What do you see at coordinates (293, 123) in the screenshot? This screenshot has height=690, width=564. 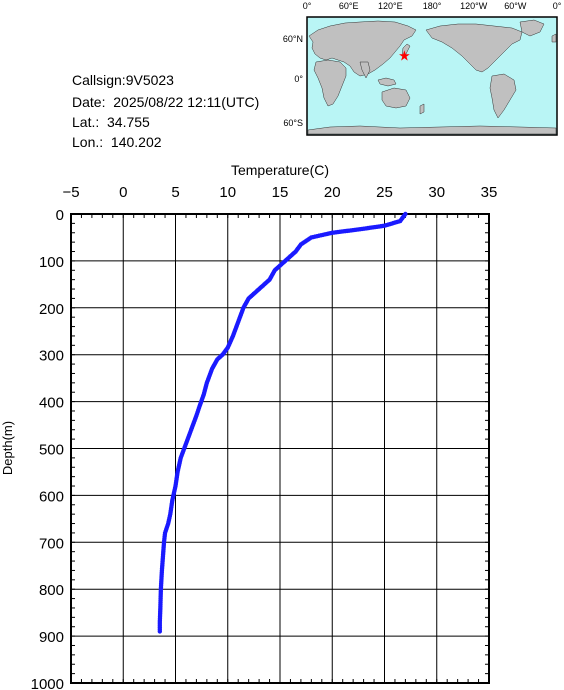 I see `map-lat-tick-label: 60°S` at bounding box center [293, 123].